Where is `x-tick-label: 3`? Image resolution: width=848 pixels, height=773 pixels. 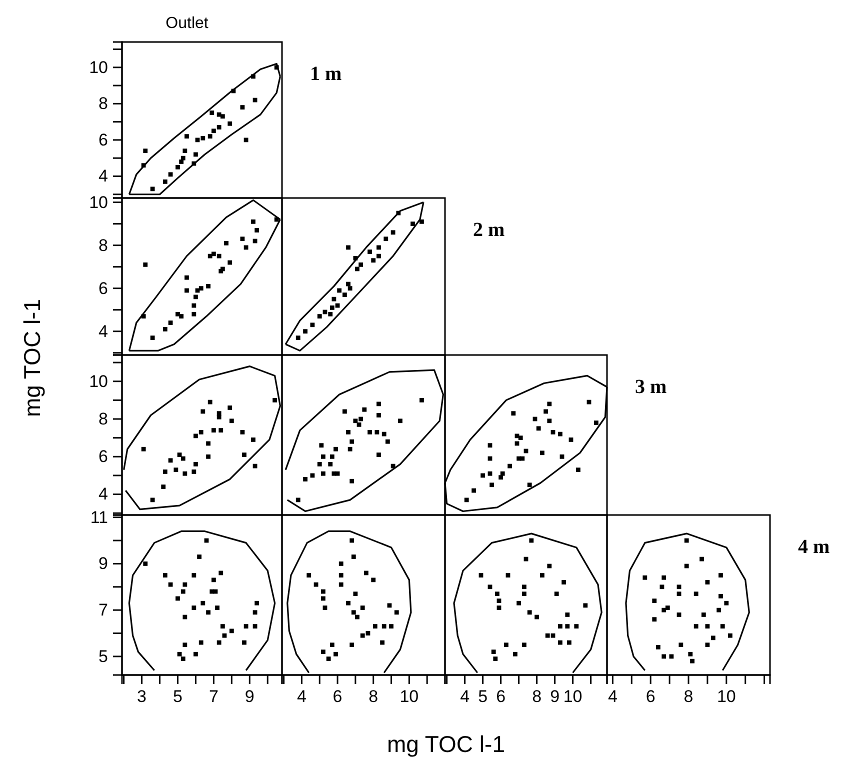
x-tick-label: 3 is located at coordinates (142, 696).